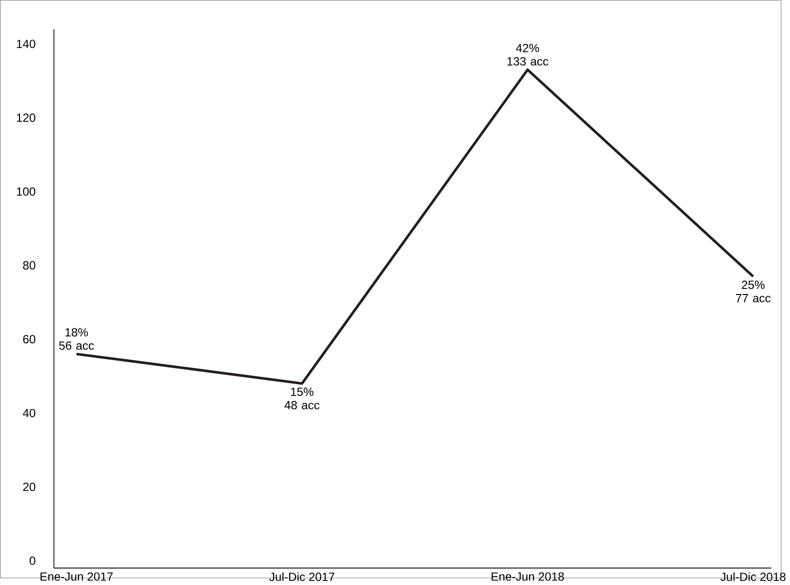 This screenshot has width=790, height=585. What do you see at coordinates (528, 576) in the screenshot?
I see `x-tick-label: Ene-Jun 2018` at bounding box center [528, 576].